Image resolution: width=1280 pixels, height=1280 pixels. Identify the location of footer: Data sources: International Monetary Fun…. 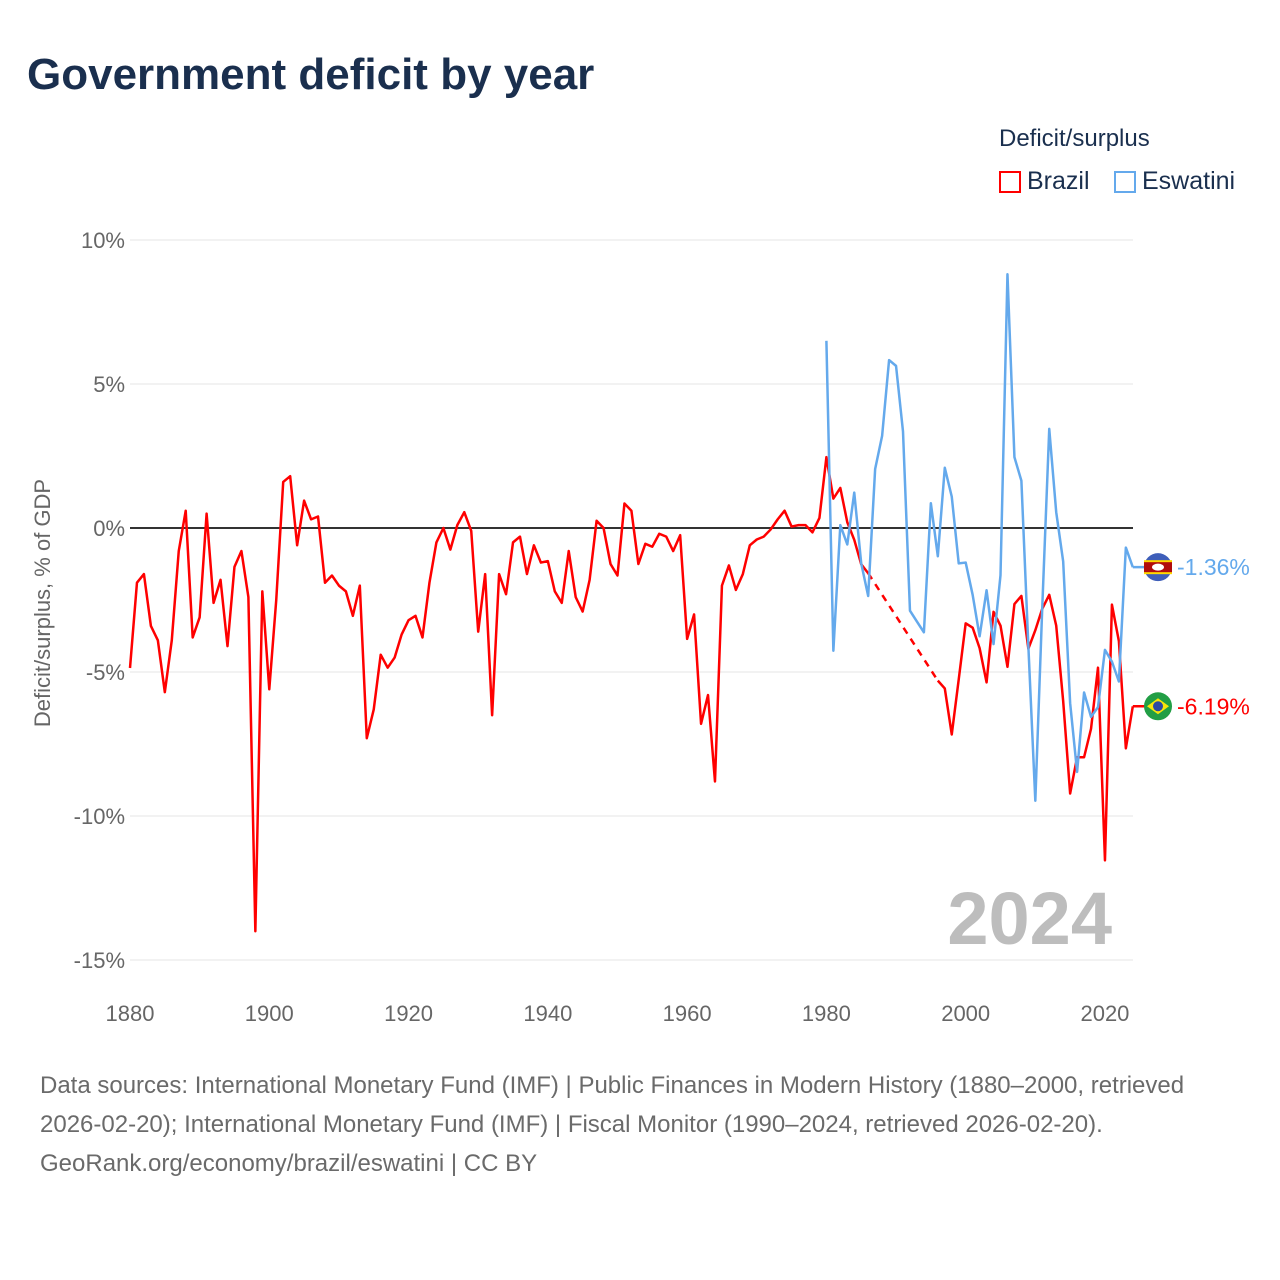
(640, 1124).